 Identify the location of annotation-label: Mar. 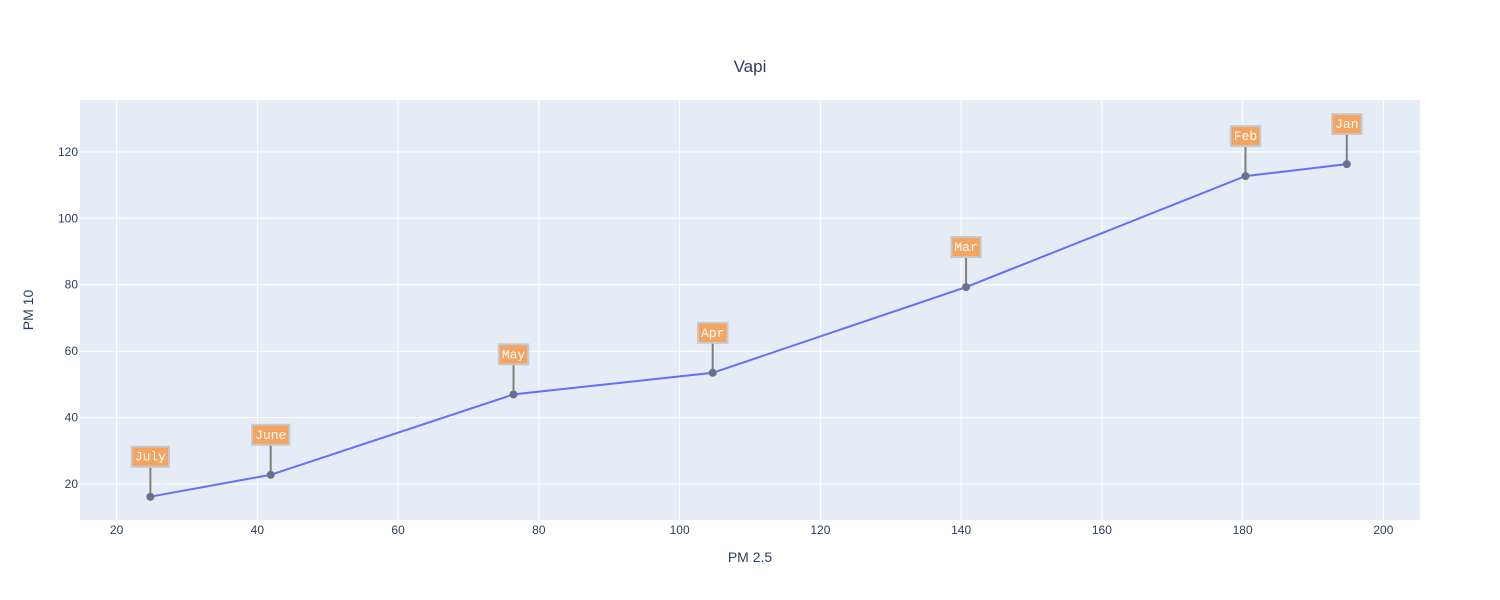
(965, 247).